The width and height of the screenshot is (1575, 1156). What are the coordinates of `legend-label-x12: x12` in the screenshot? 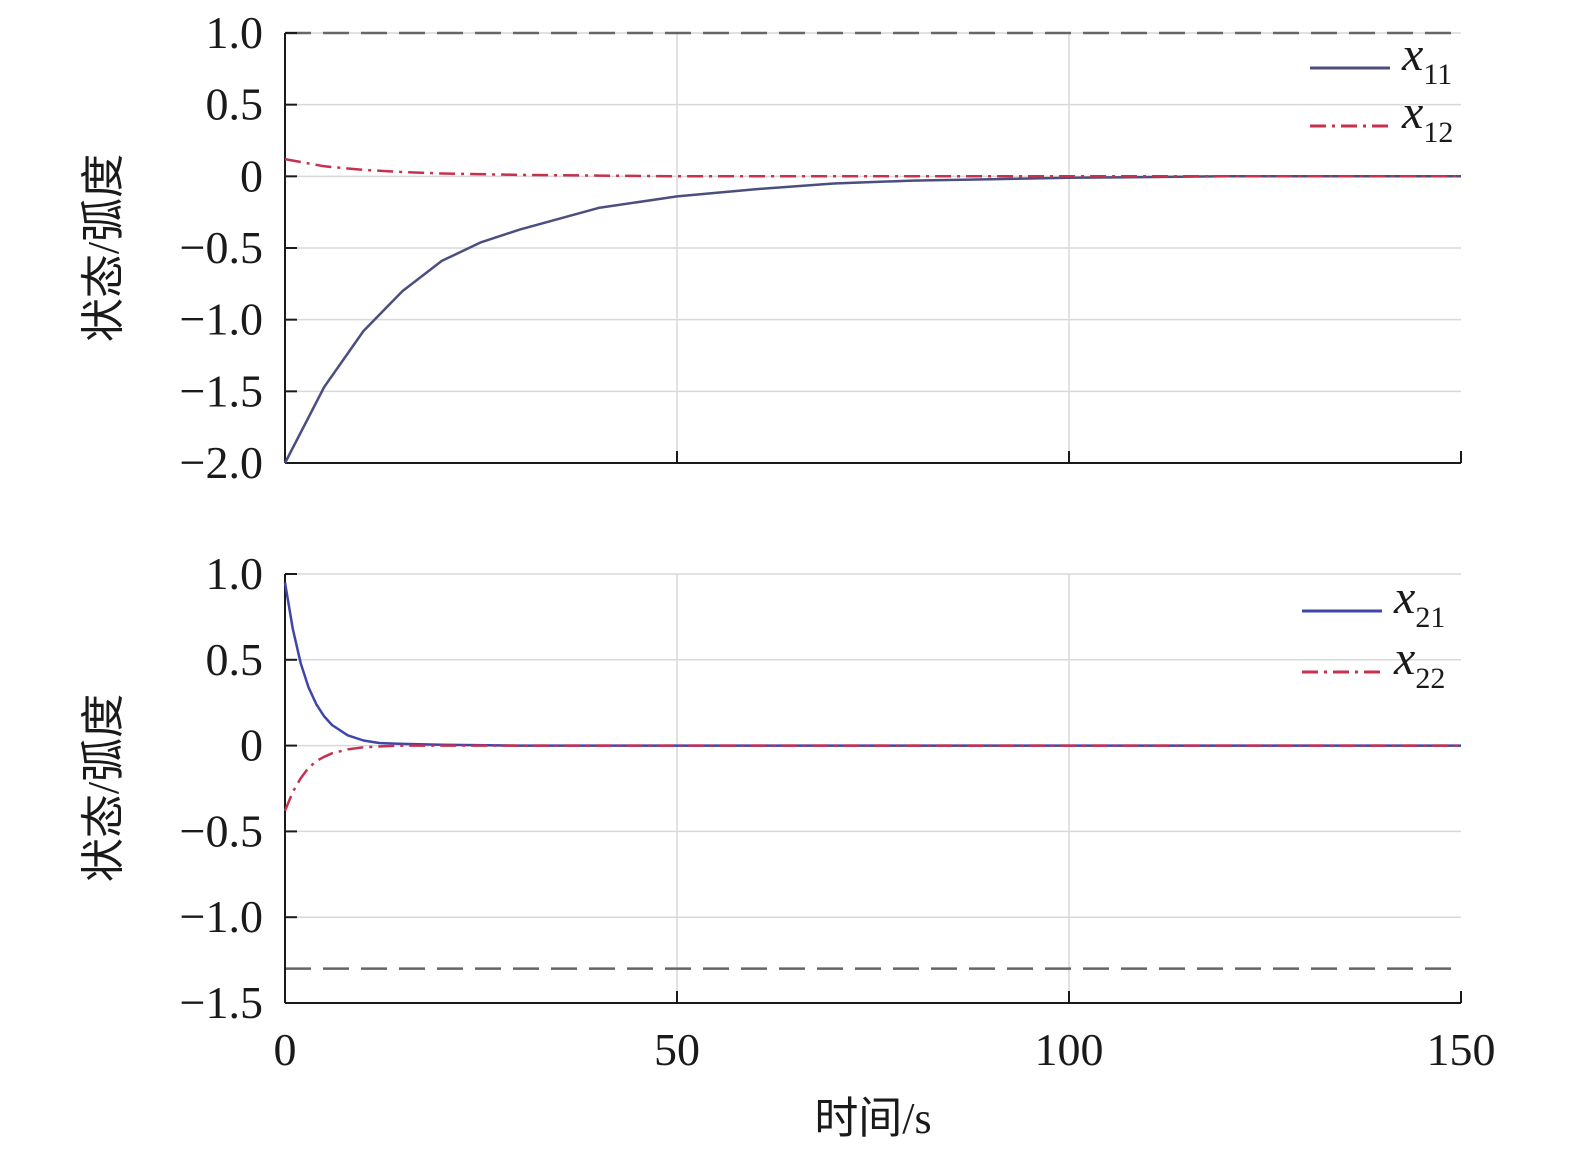 It's located at (1427, 117).